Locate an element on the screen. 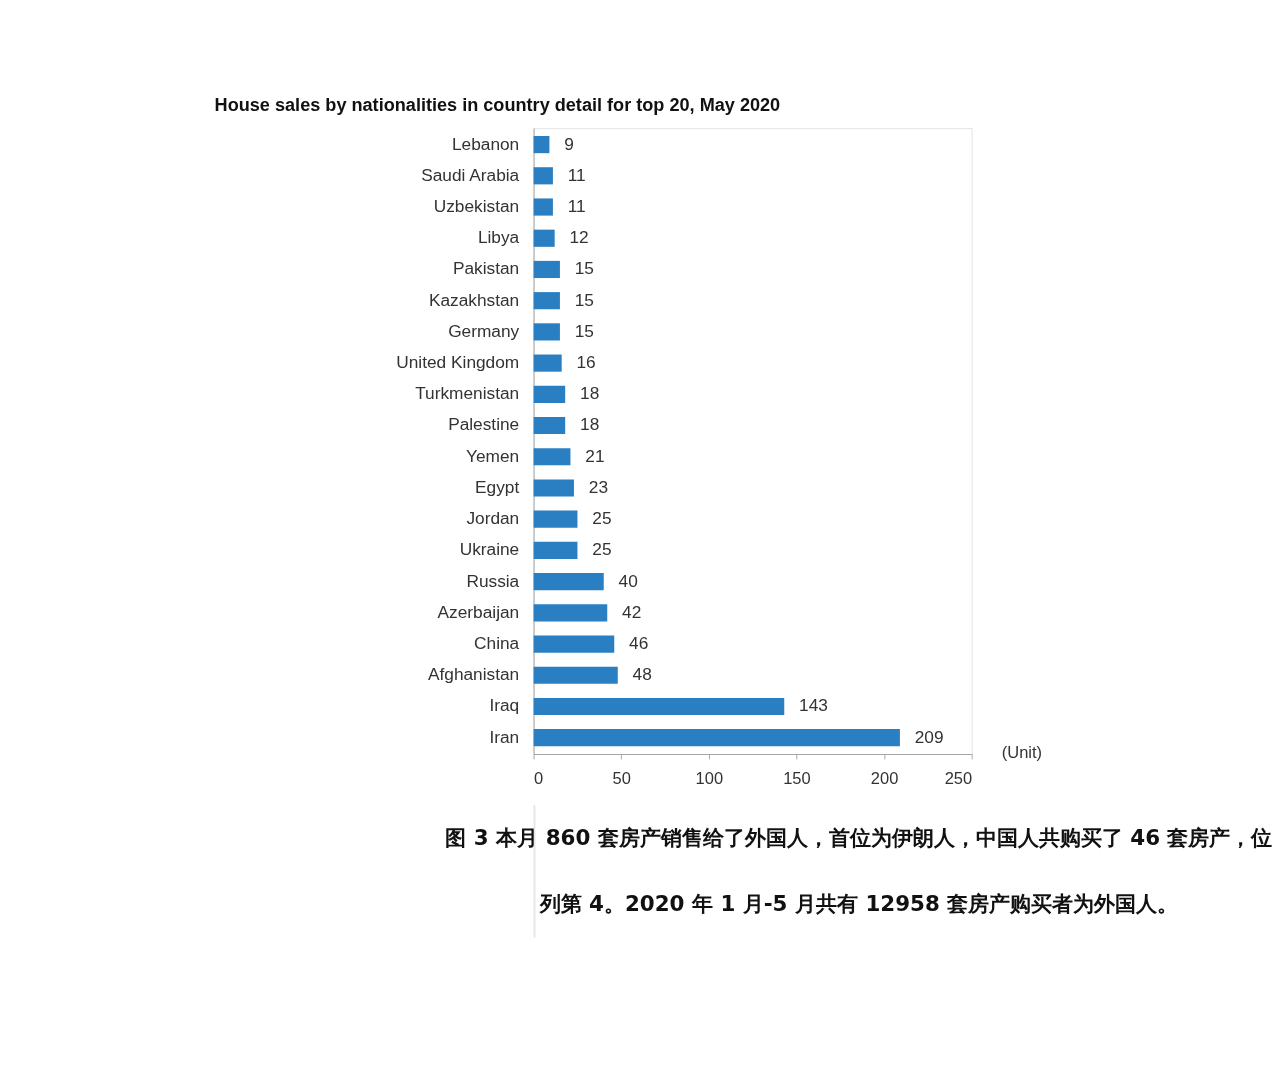  y-tick-label: Libya is located at coordinates (498, 237).